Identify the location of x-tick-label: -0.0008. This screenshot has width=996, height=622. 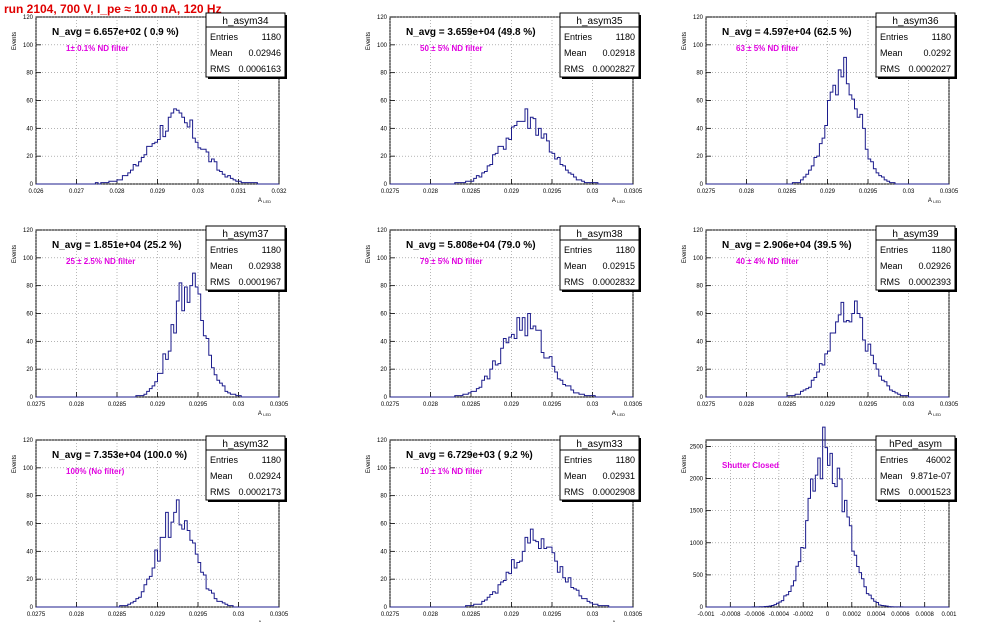
(730, 615).